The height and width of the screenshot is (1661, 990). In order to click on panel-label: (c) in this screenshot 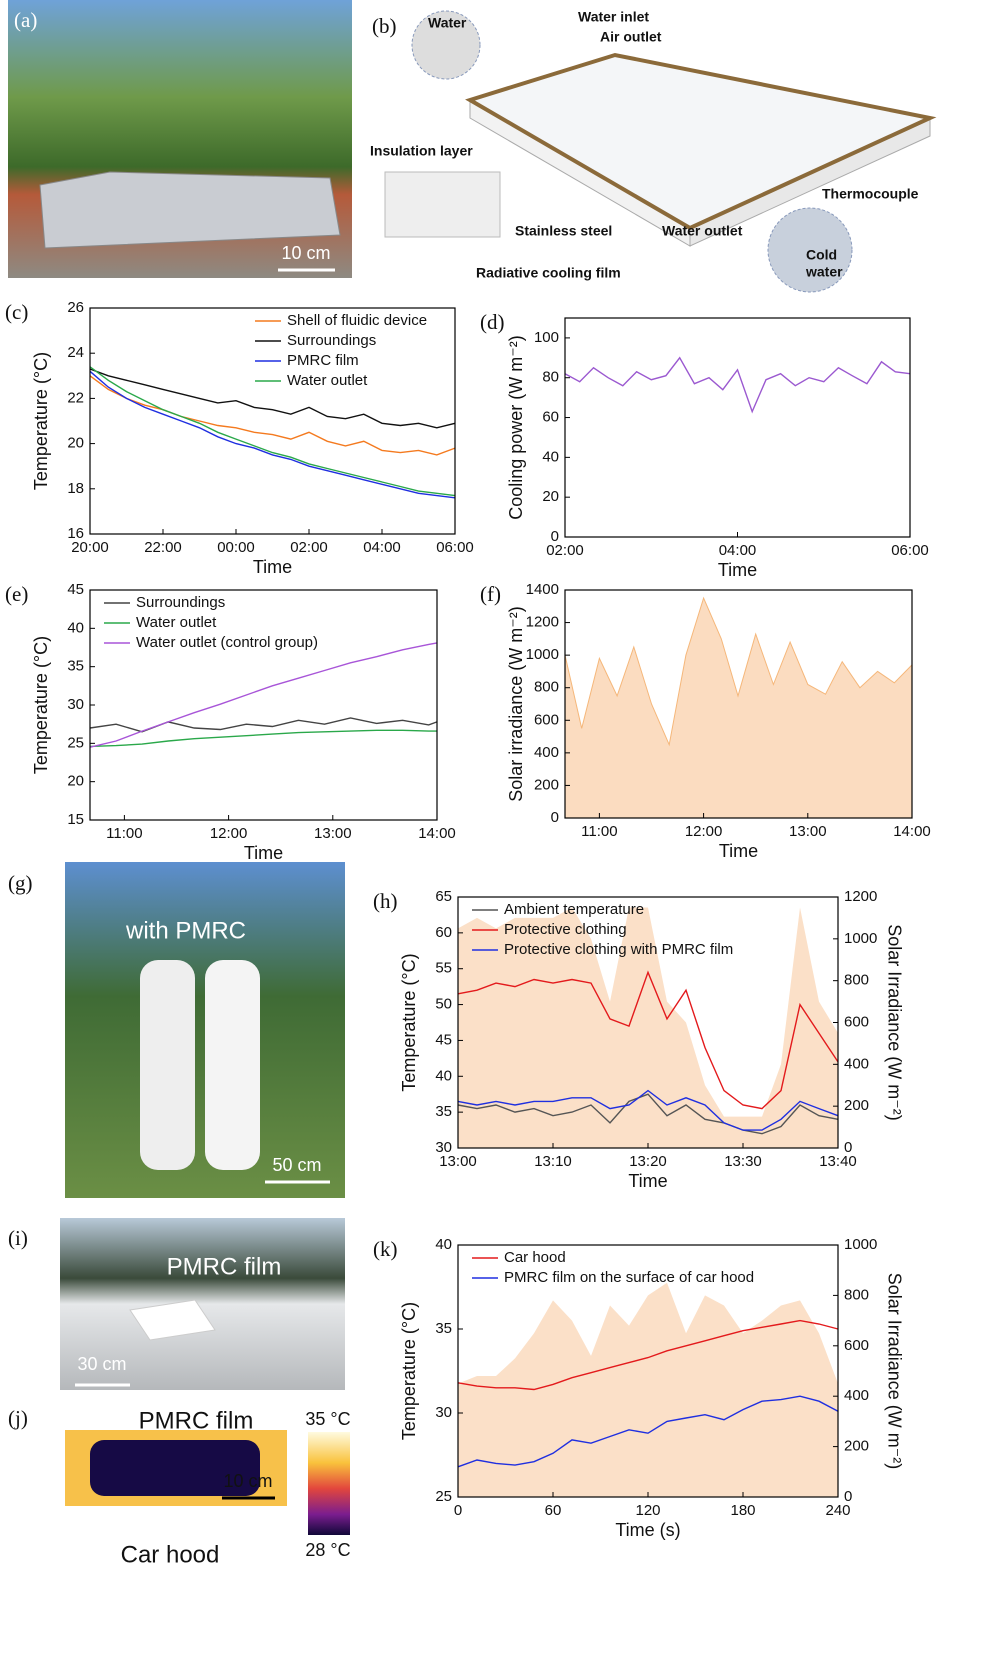, I will do `click(16, 312)`.